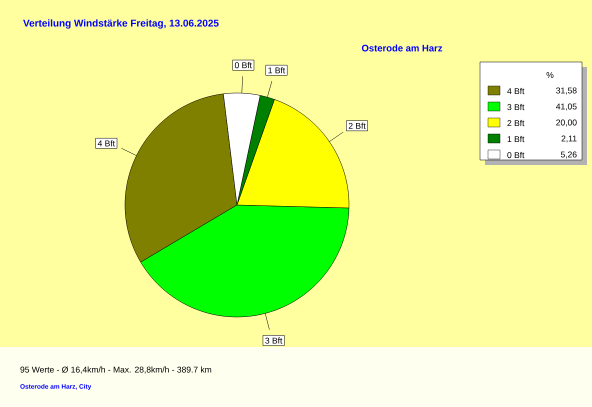 This screenshot has width=592, height=407. Describe the element at coordinates (515, 155) in the screenshot. I see `legend-label: 0 Bft` at that location.